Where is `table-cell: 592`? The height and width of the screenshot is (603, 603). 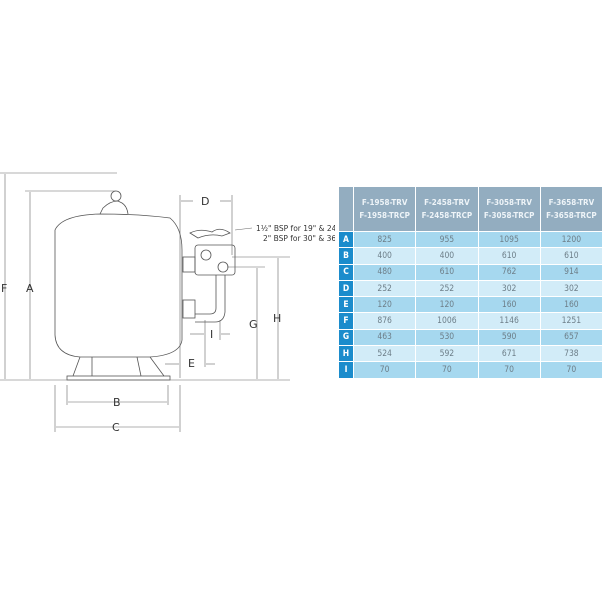 table-cell: 592 is located at coordinates (447, 354).